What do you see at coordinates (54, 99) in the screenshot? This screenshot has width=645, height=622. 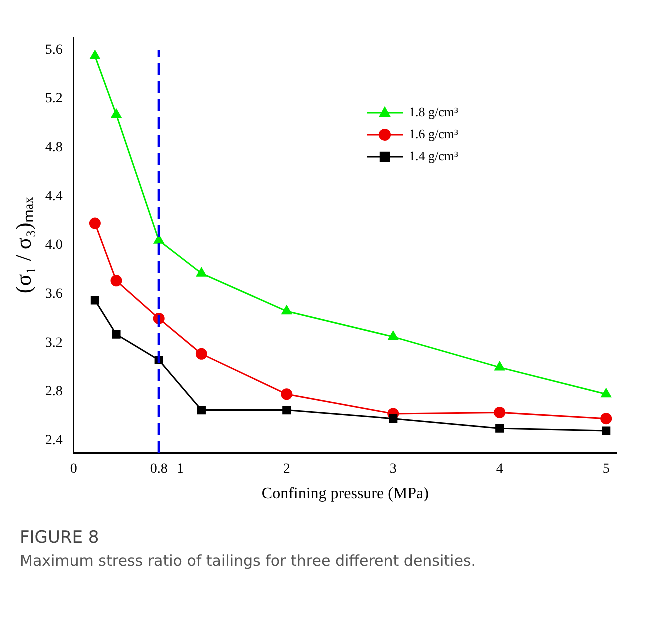 I see `y-tick-label: 5.2` at bounding box center [54, 99].